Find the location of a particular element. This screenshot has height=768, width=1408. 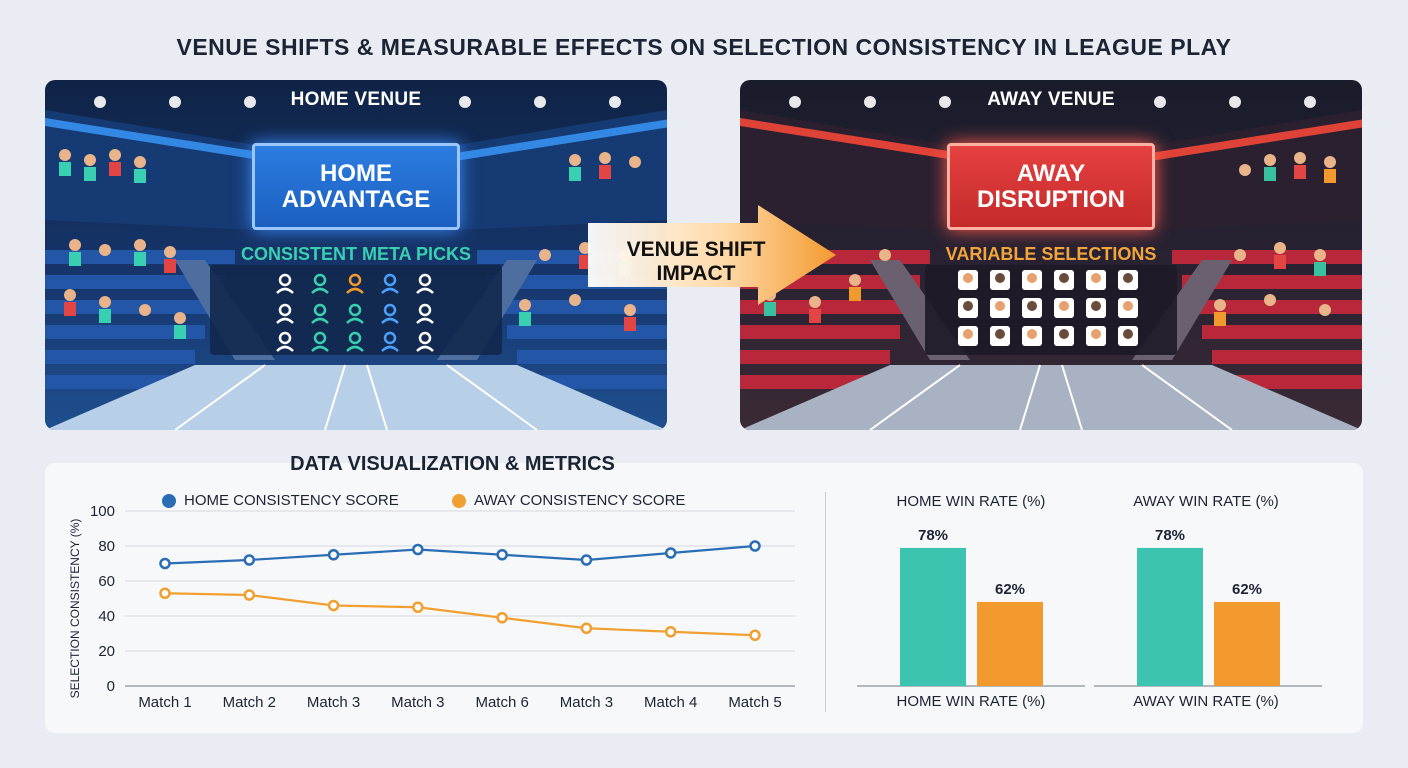

x-tick-label: Match 4 is located at coordinates (670, 702).